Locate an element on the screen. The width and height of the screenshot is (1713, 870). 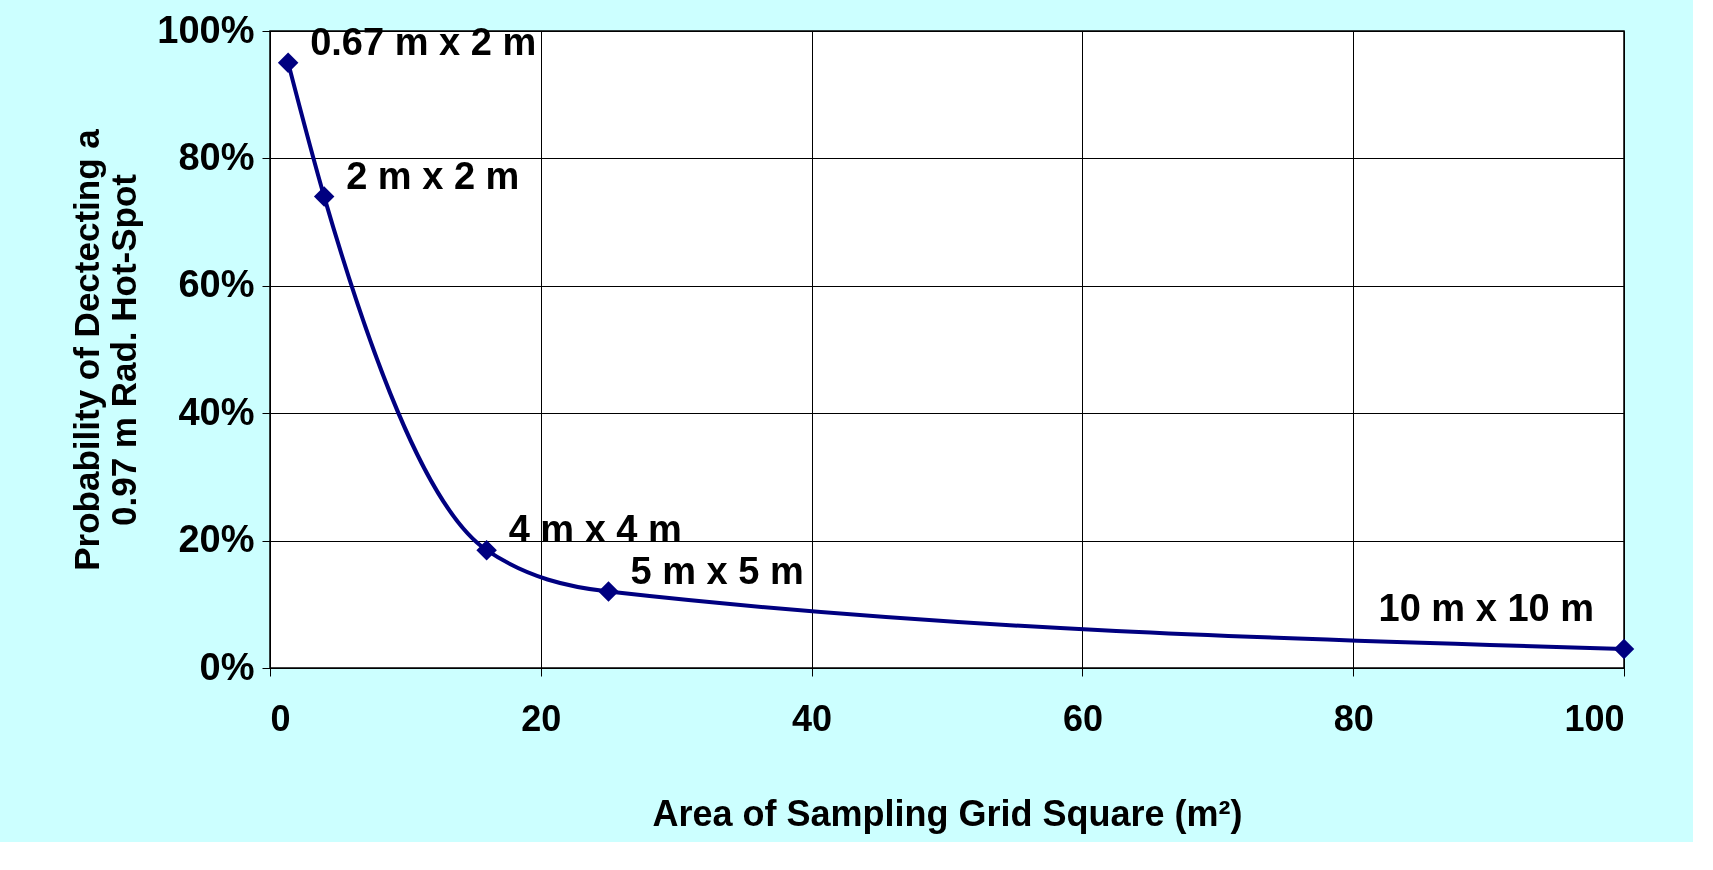
x-tick-label: 60 is located at coordinates (1082, 718).